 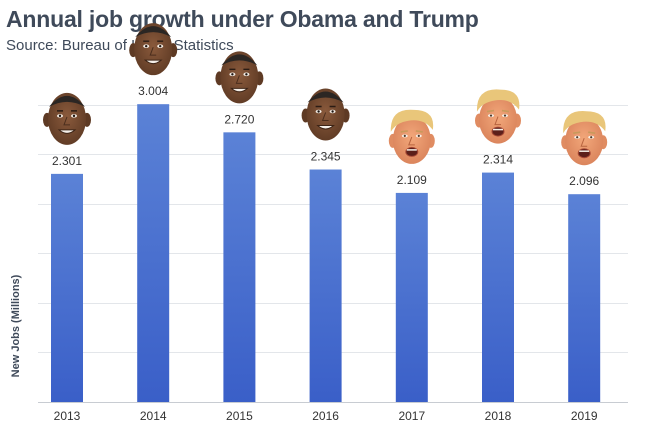 What do you see at coordinates (498, 160) in the screenshot?
I see `data-label: 2.314` at bounding box center [498, 160].